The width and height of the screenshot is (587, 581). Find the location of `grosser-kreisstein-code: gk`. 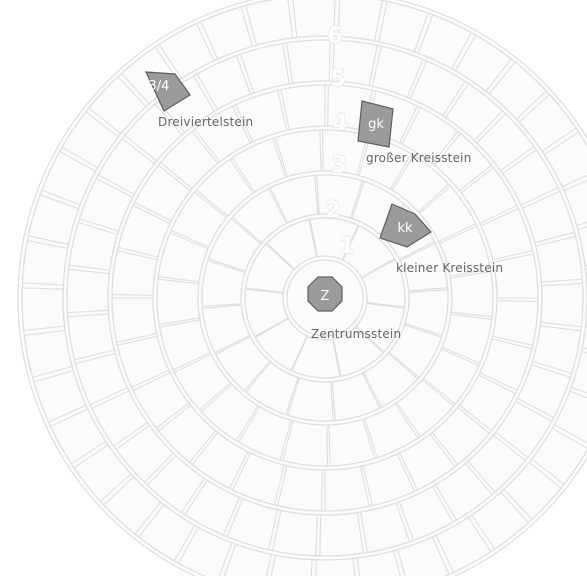

grosser-kreisstein-code: gk is located at coordinates (376, 124).